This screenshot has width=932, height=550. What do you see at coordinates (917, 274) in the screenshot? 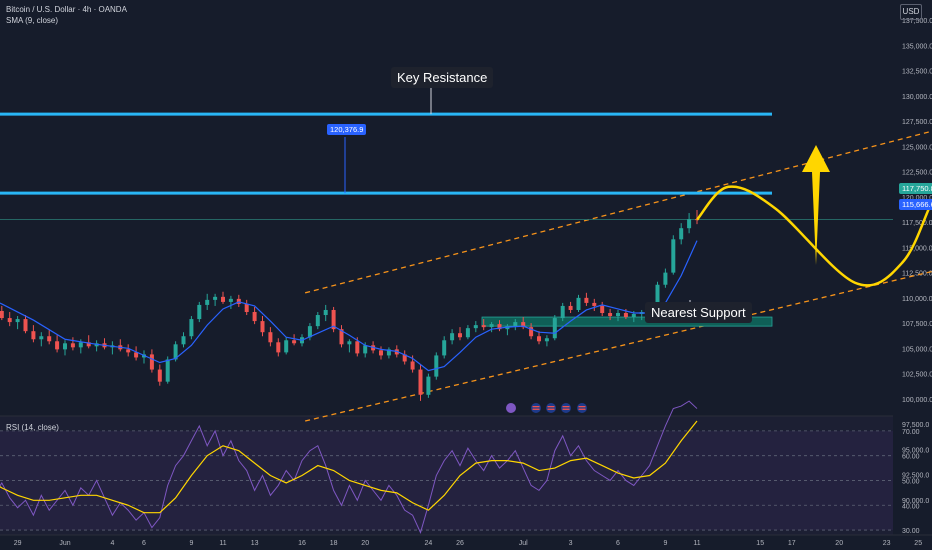
I see `price-tick-label: 112,500.0` at bounding box center [917, 274].